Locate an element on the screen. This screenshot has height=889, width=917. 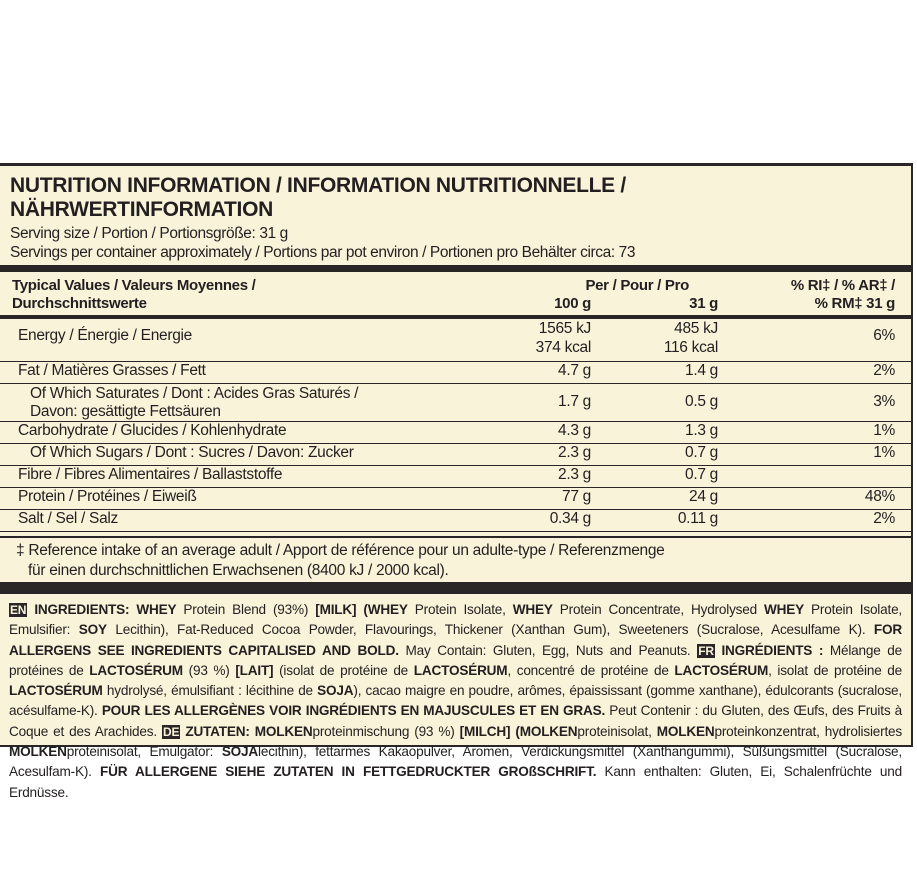
ingredient-text: Mélange de protéines de is located at coordinates (456, 660).